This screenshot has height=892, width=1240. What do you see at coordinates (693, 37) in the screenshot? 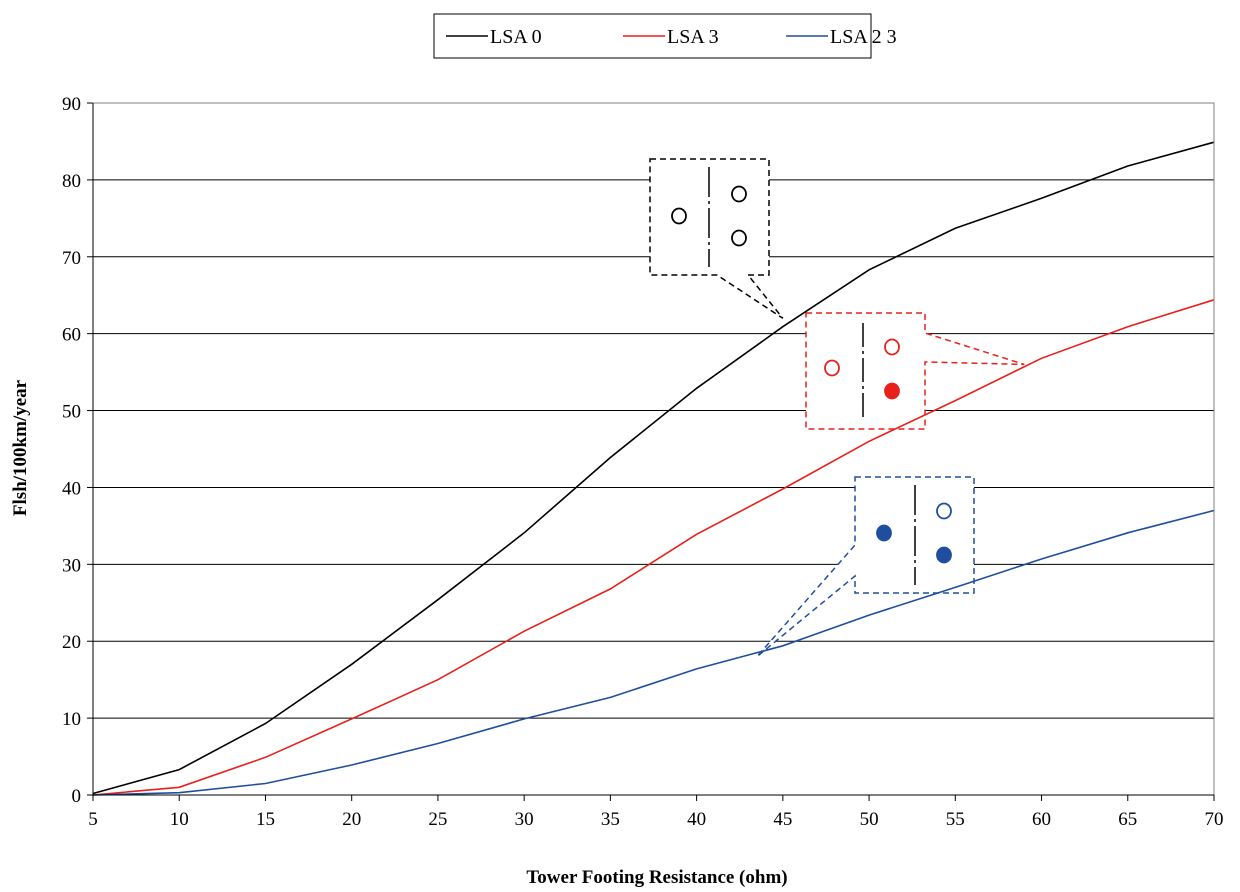
I see `legend-label-2: LSA 3` at bounding box center [693, 37].